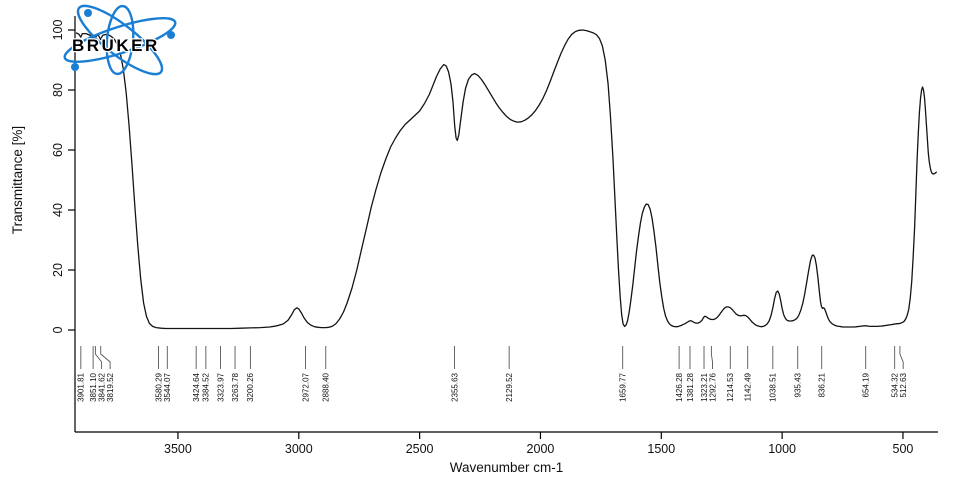 Image resolution: width=953 pixels, height=479 pixels. What do you see at coordinates (712, 386) in the screenshot?
I see `peak-label: 1292.76` at bounding box center [712, 386].